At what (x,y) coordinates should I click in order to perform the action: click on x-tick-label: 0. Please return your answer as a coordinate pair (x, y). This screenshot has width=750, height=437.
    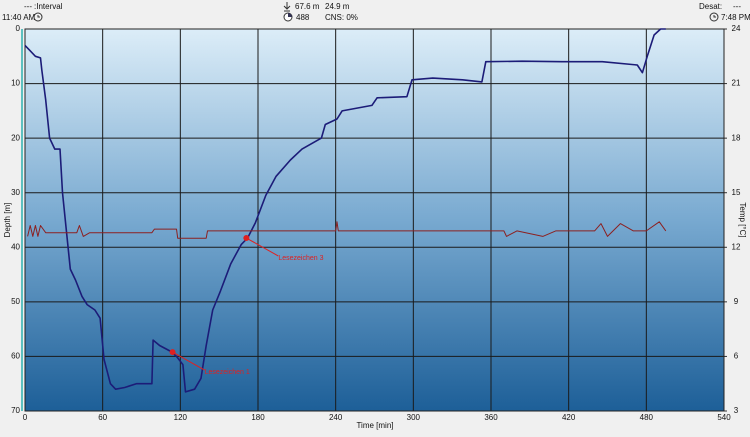
    Looking at the image, I should click on (25, 417).